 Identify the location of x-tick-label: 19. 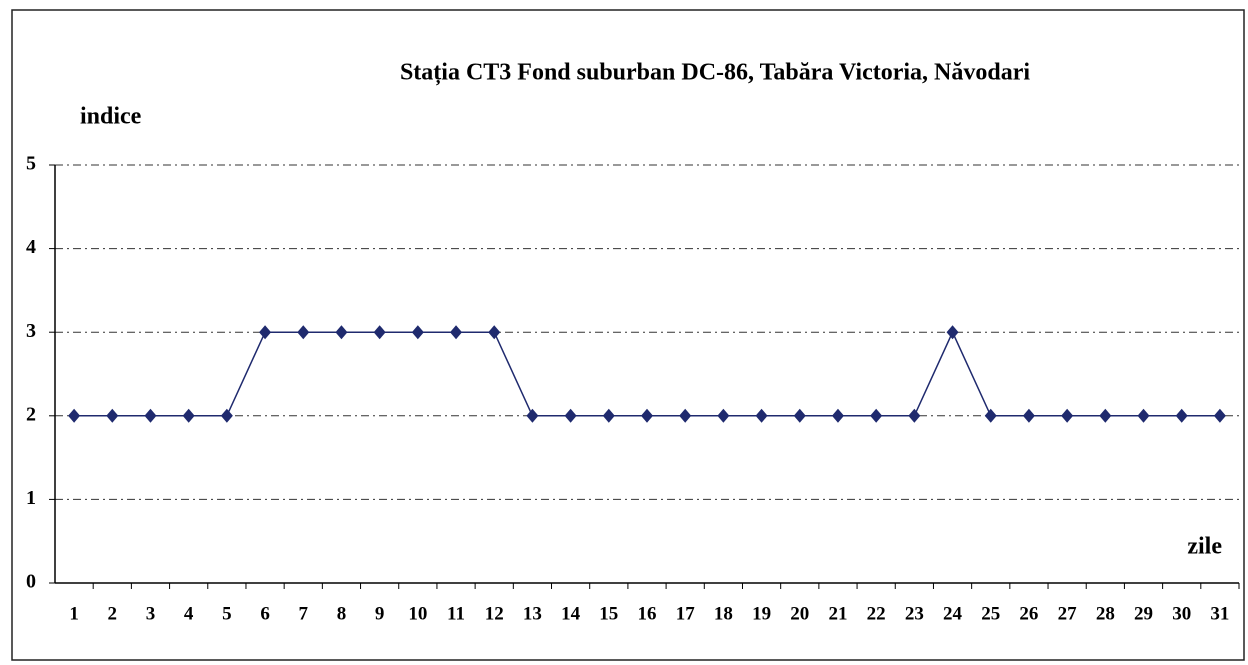
(761, 613).